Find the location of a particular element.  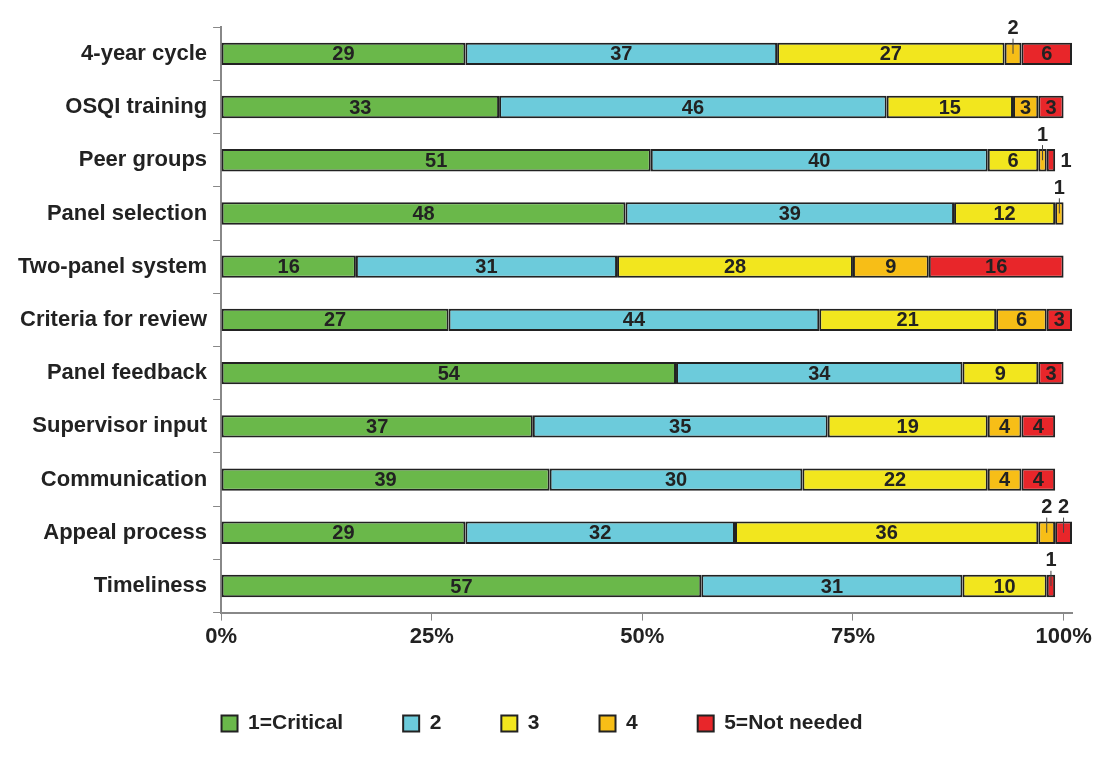

data-label: 19 is located at coordinates (907, 425).